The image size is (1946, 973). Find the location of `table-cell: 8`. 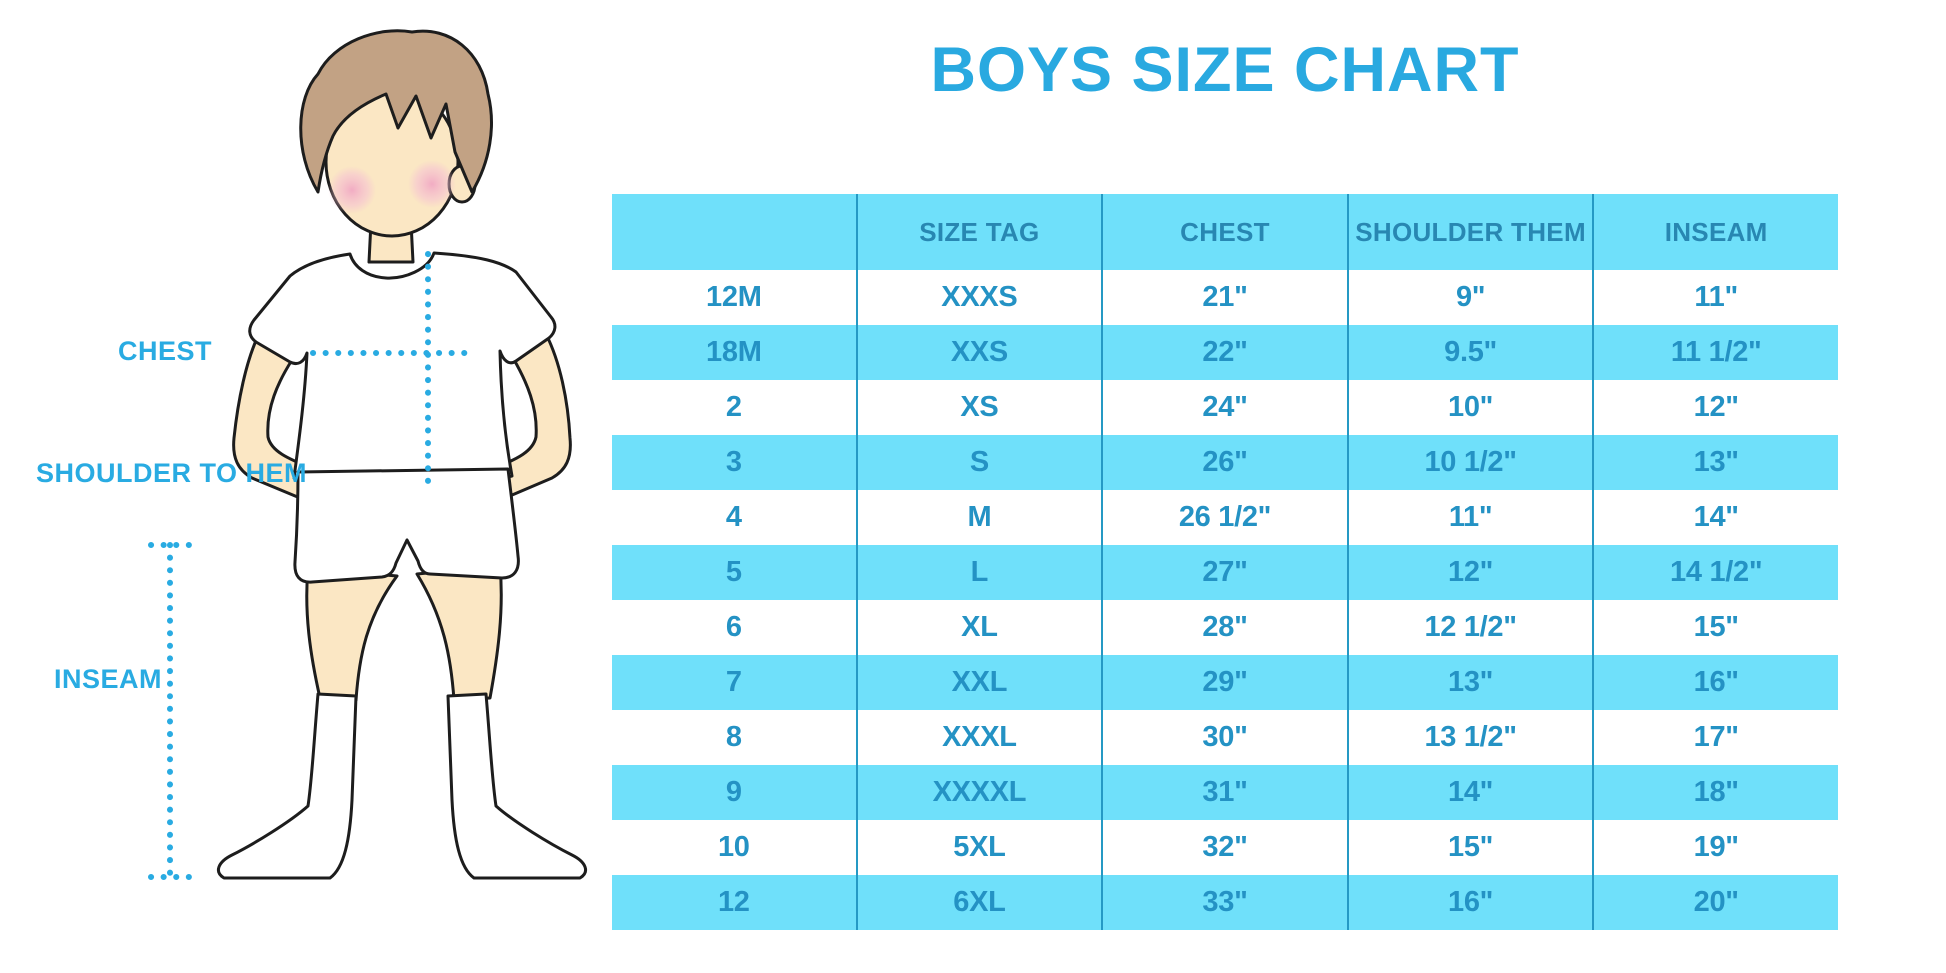

table-cell: 8 is located at coordinates (733, 737).